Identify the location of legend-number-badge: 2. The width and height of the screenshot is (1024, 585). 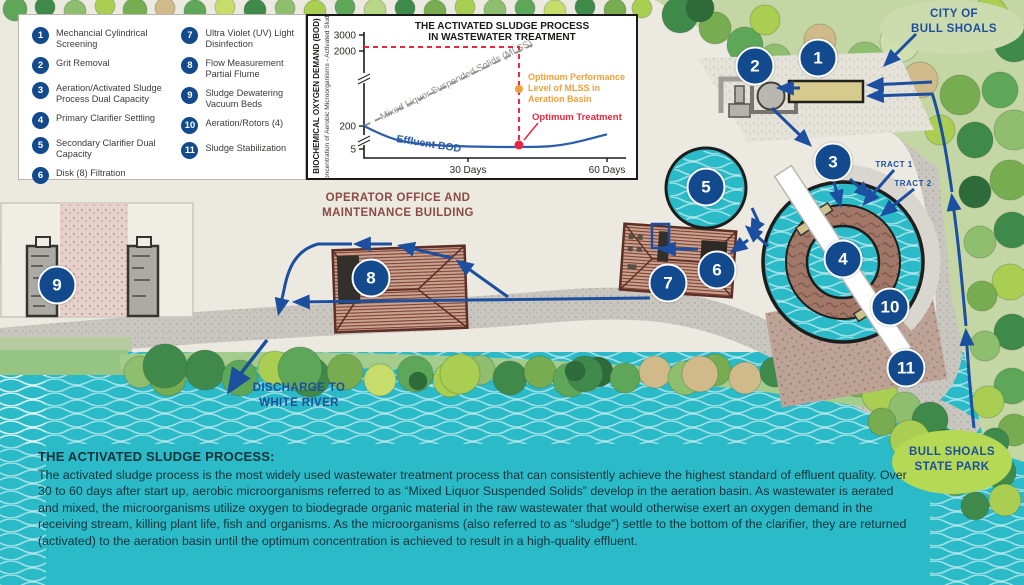
(40, 65).